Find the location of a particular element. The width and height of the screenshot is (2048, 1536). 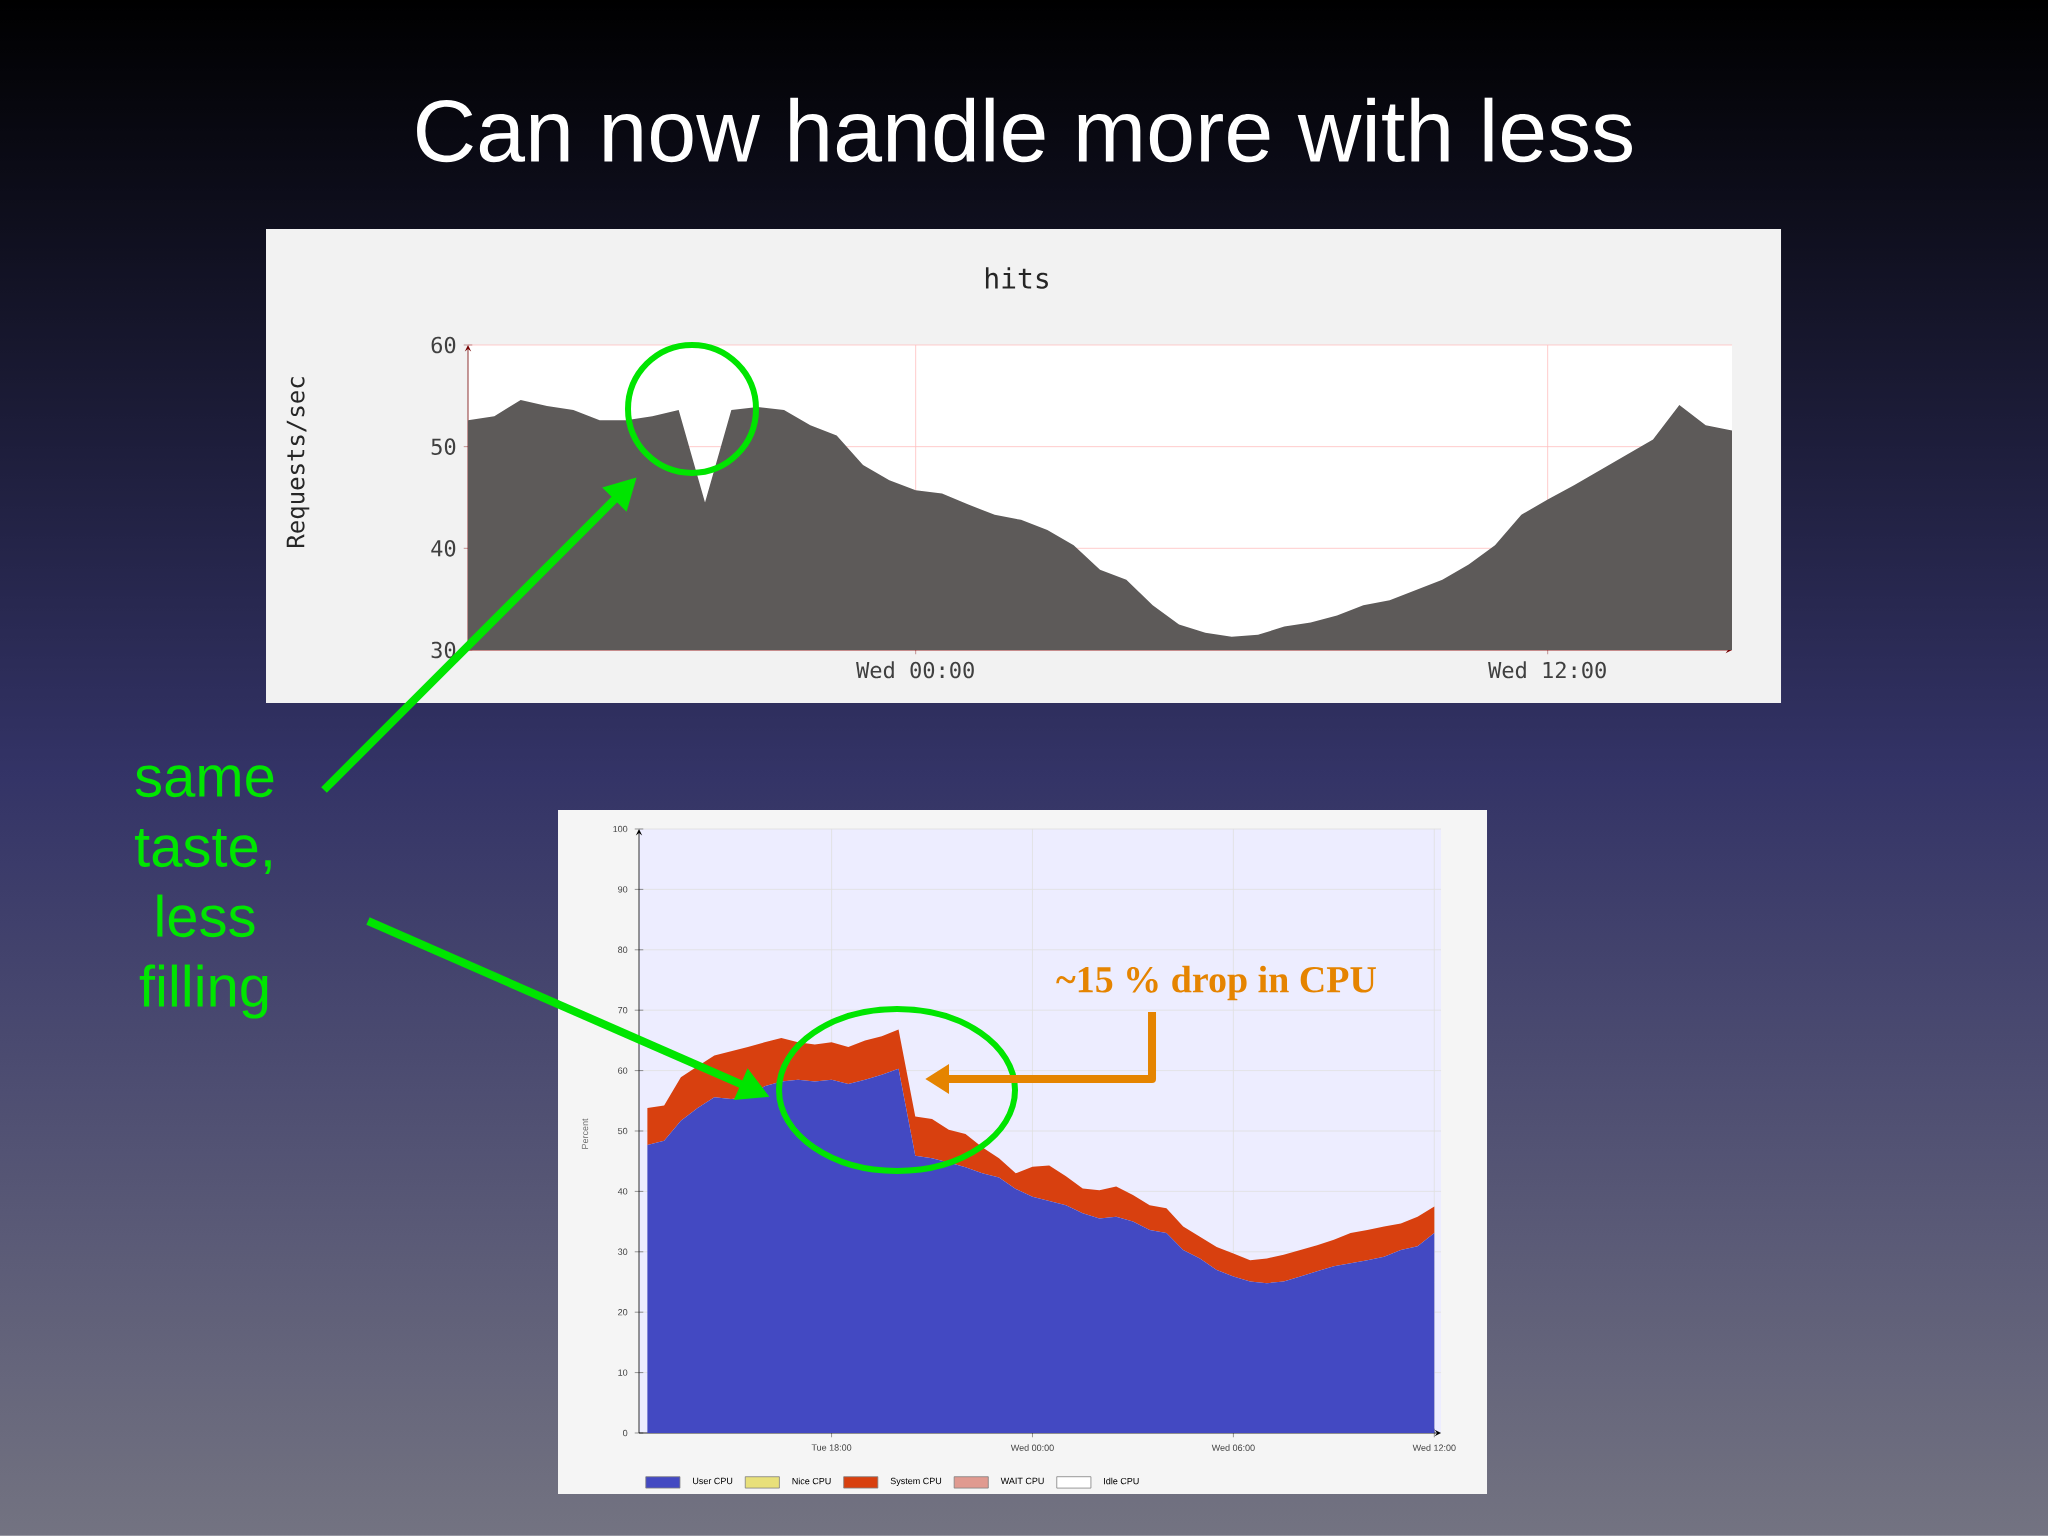

legend-label: User CPU is located at coordinates (713, 1481).